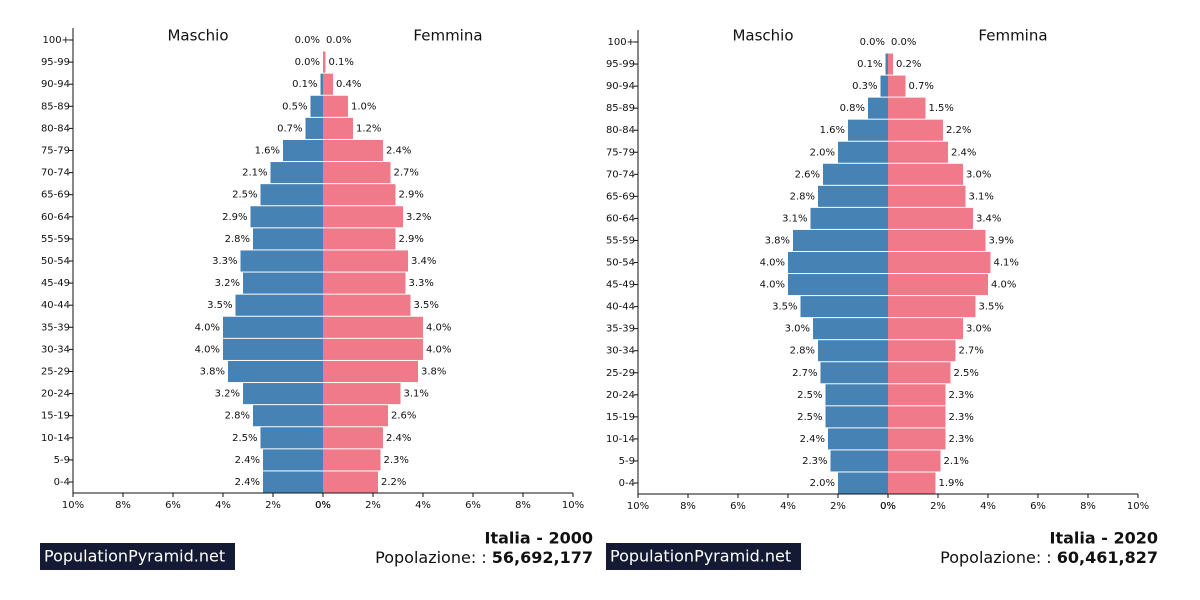 The width and height of the screenshot is (1200, 600). Describe the element at coordinates (55, 327) in the screenshot. I see `y-tick-label: 35-39` at that location.